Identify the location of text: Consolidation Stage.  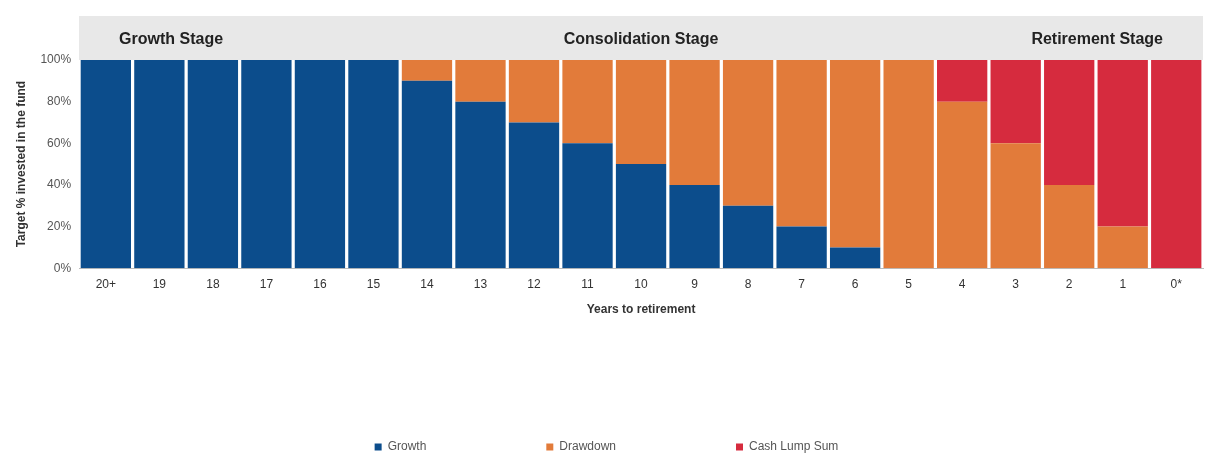
(641, 39).